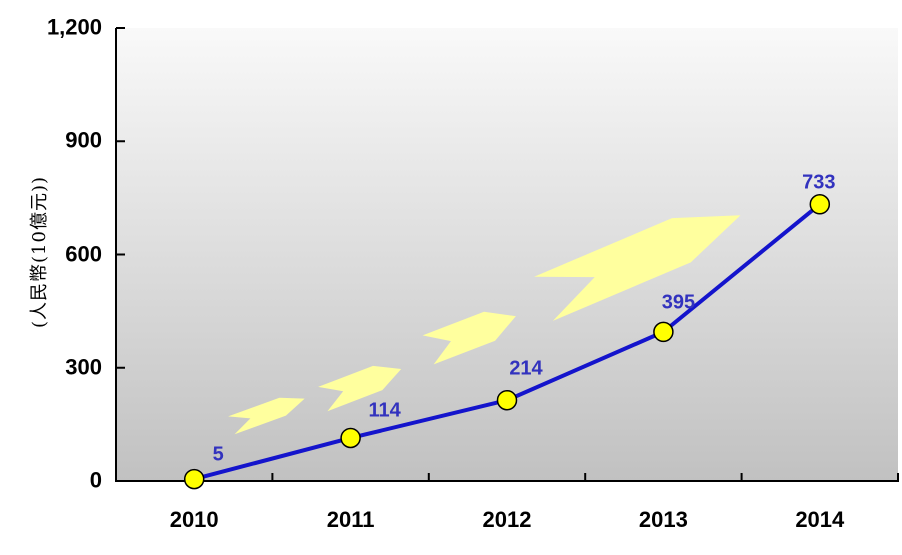 This screenshot has width=902, height=555. I want to click on y-tick-label: 300, so click(83, 367).